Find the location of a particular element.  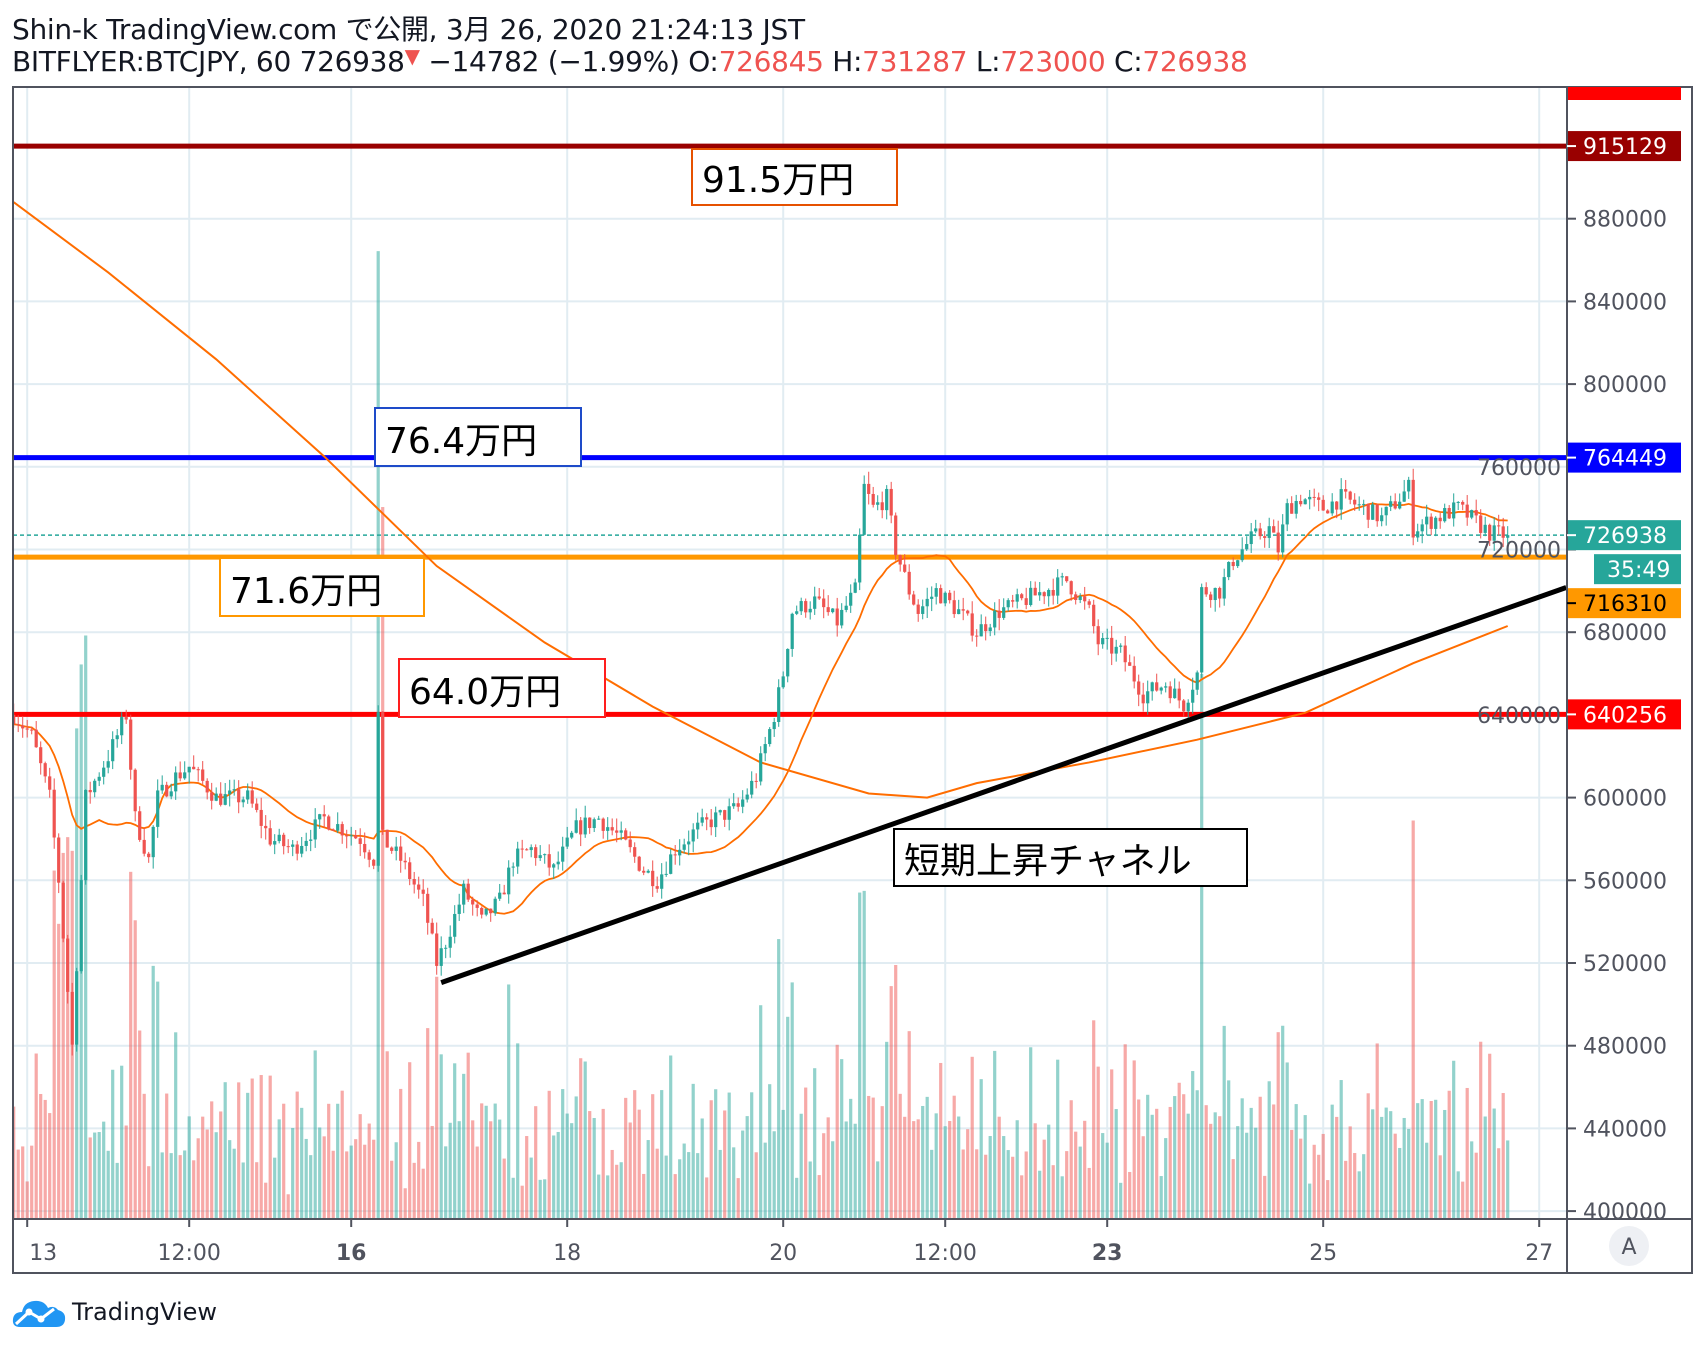

price-tick-label: 440000 is located at coordinates (1625, 1129).